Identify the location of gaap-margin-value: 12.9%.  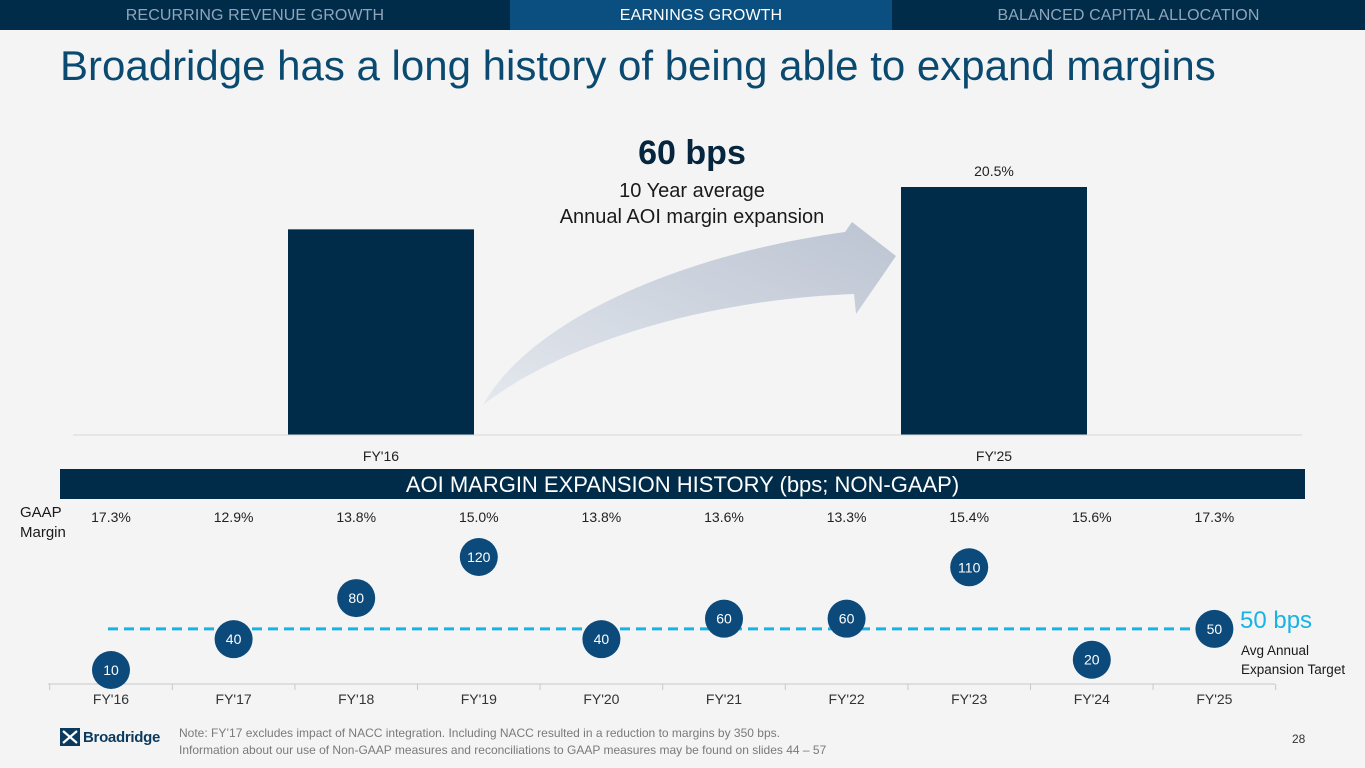
(234, 517).